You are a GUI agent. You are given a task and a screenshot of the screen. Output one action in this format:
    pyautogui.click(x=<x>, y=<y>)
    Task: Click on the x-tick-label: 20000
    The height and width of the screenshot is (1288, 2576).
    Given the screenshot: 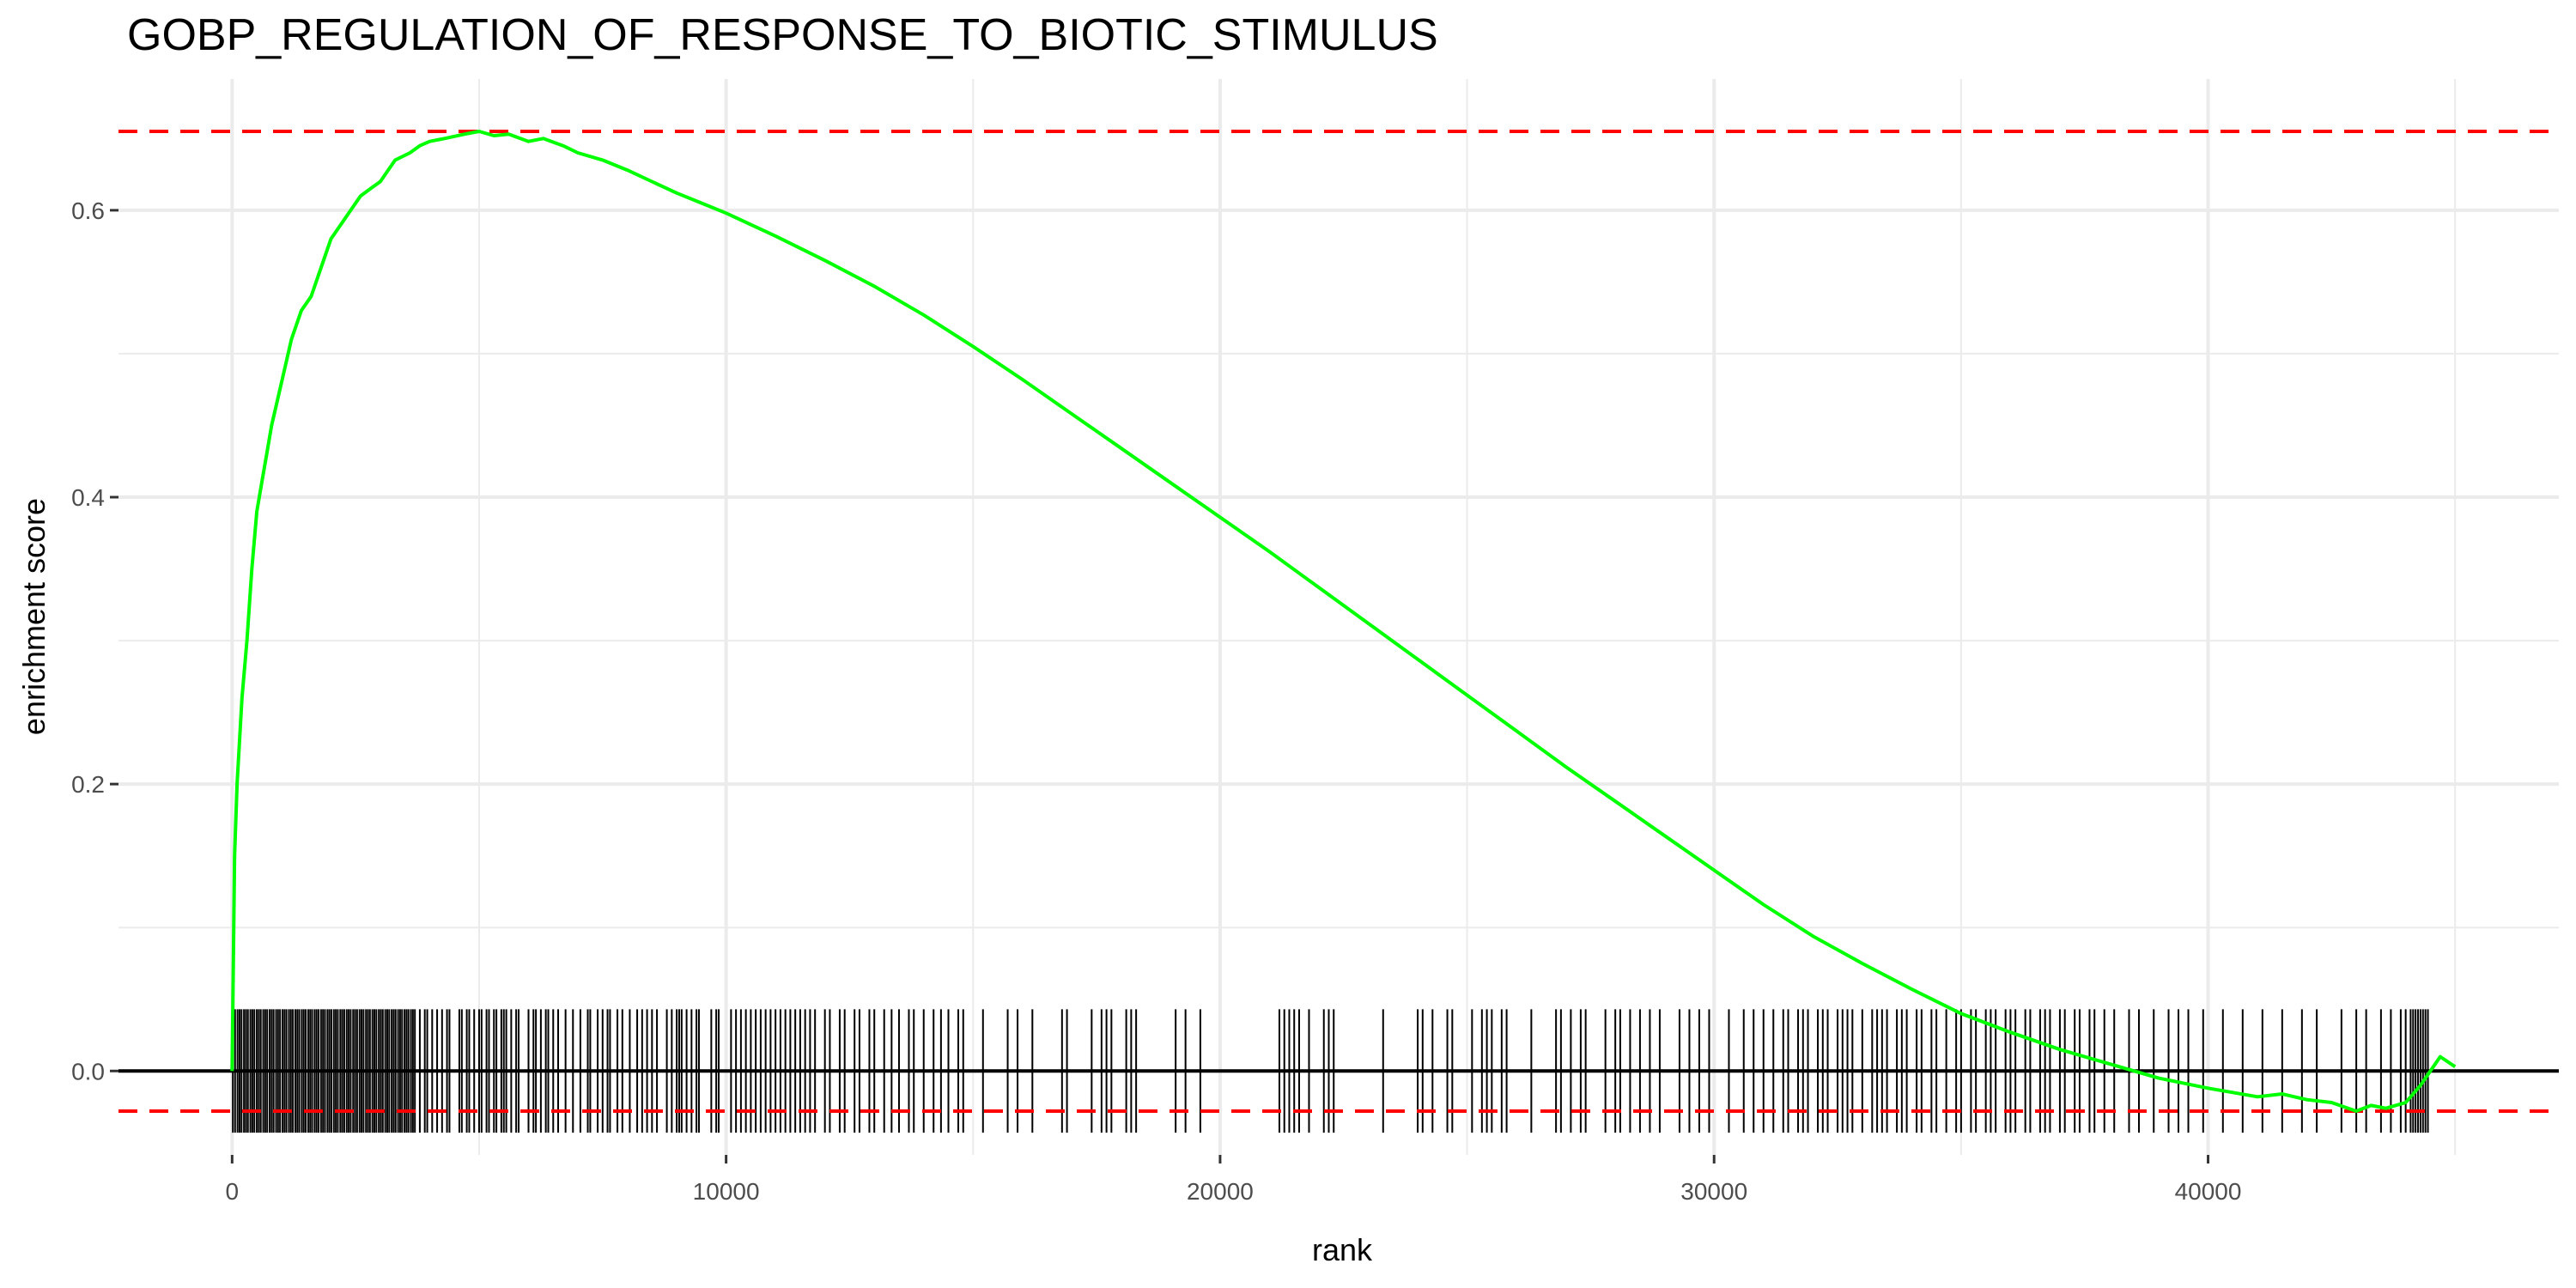 What is the action you would take?
    pyautogui.click(x=1221, y=1191)
    